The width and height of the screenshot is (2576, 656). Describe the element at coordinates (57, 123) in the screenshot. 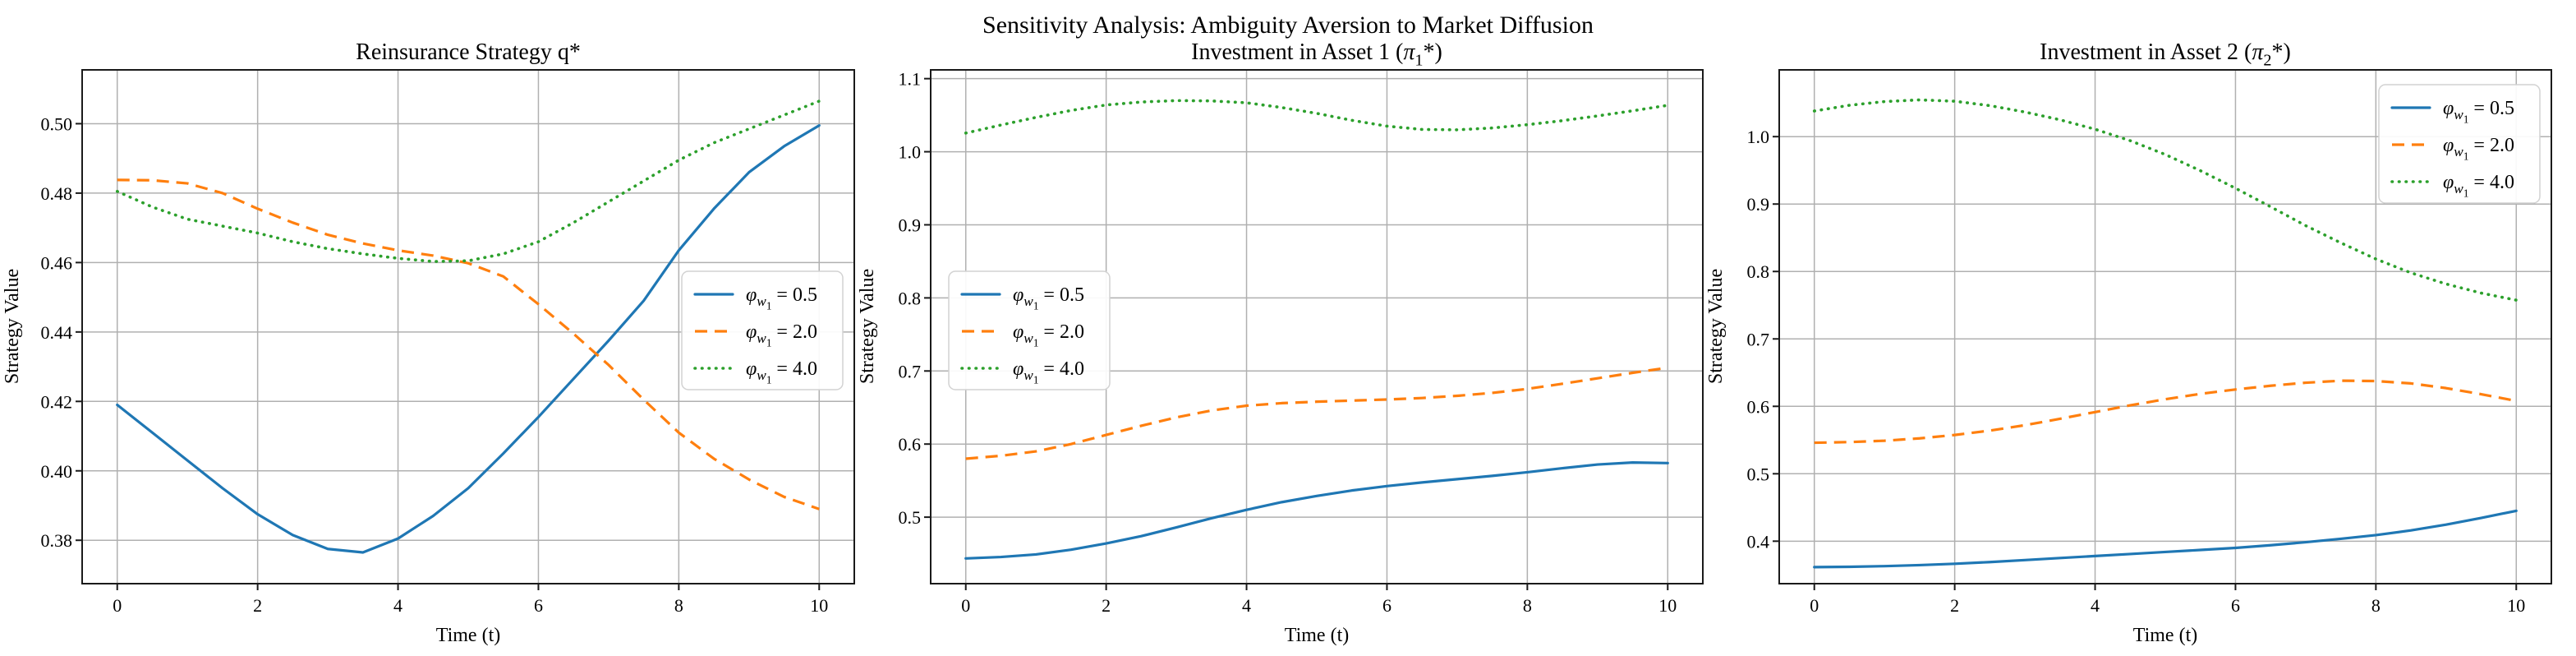

I see `y-tick-label: 0.50` at that location.